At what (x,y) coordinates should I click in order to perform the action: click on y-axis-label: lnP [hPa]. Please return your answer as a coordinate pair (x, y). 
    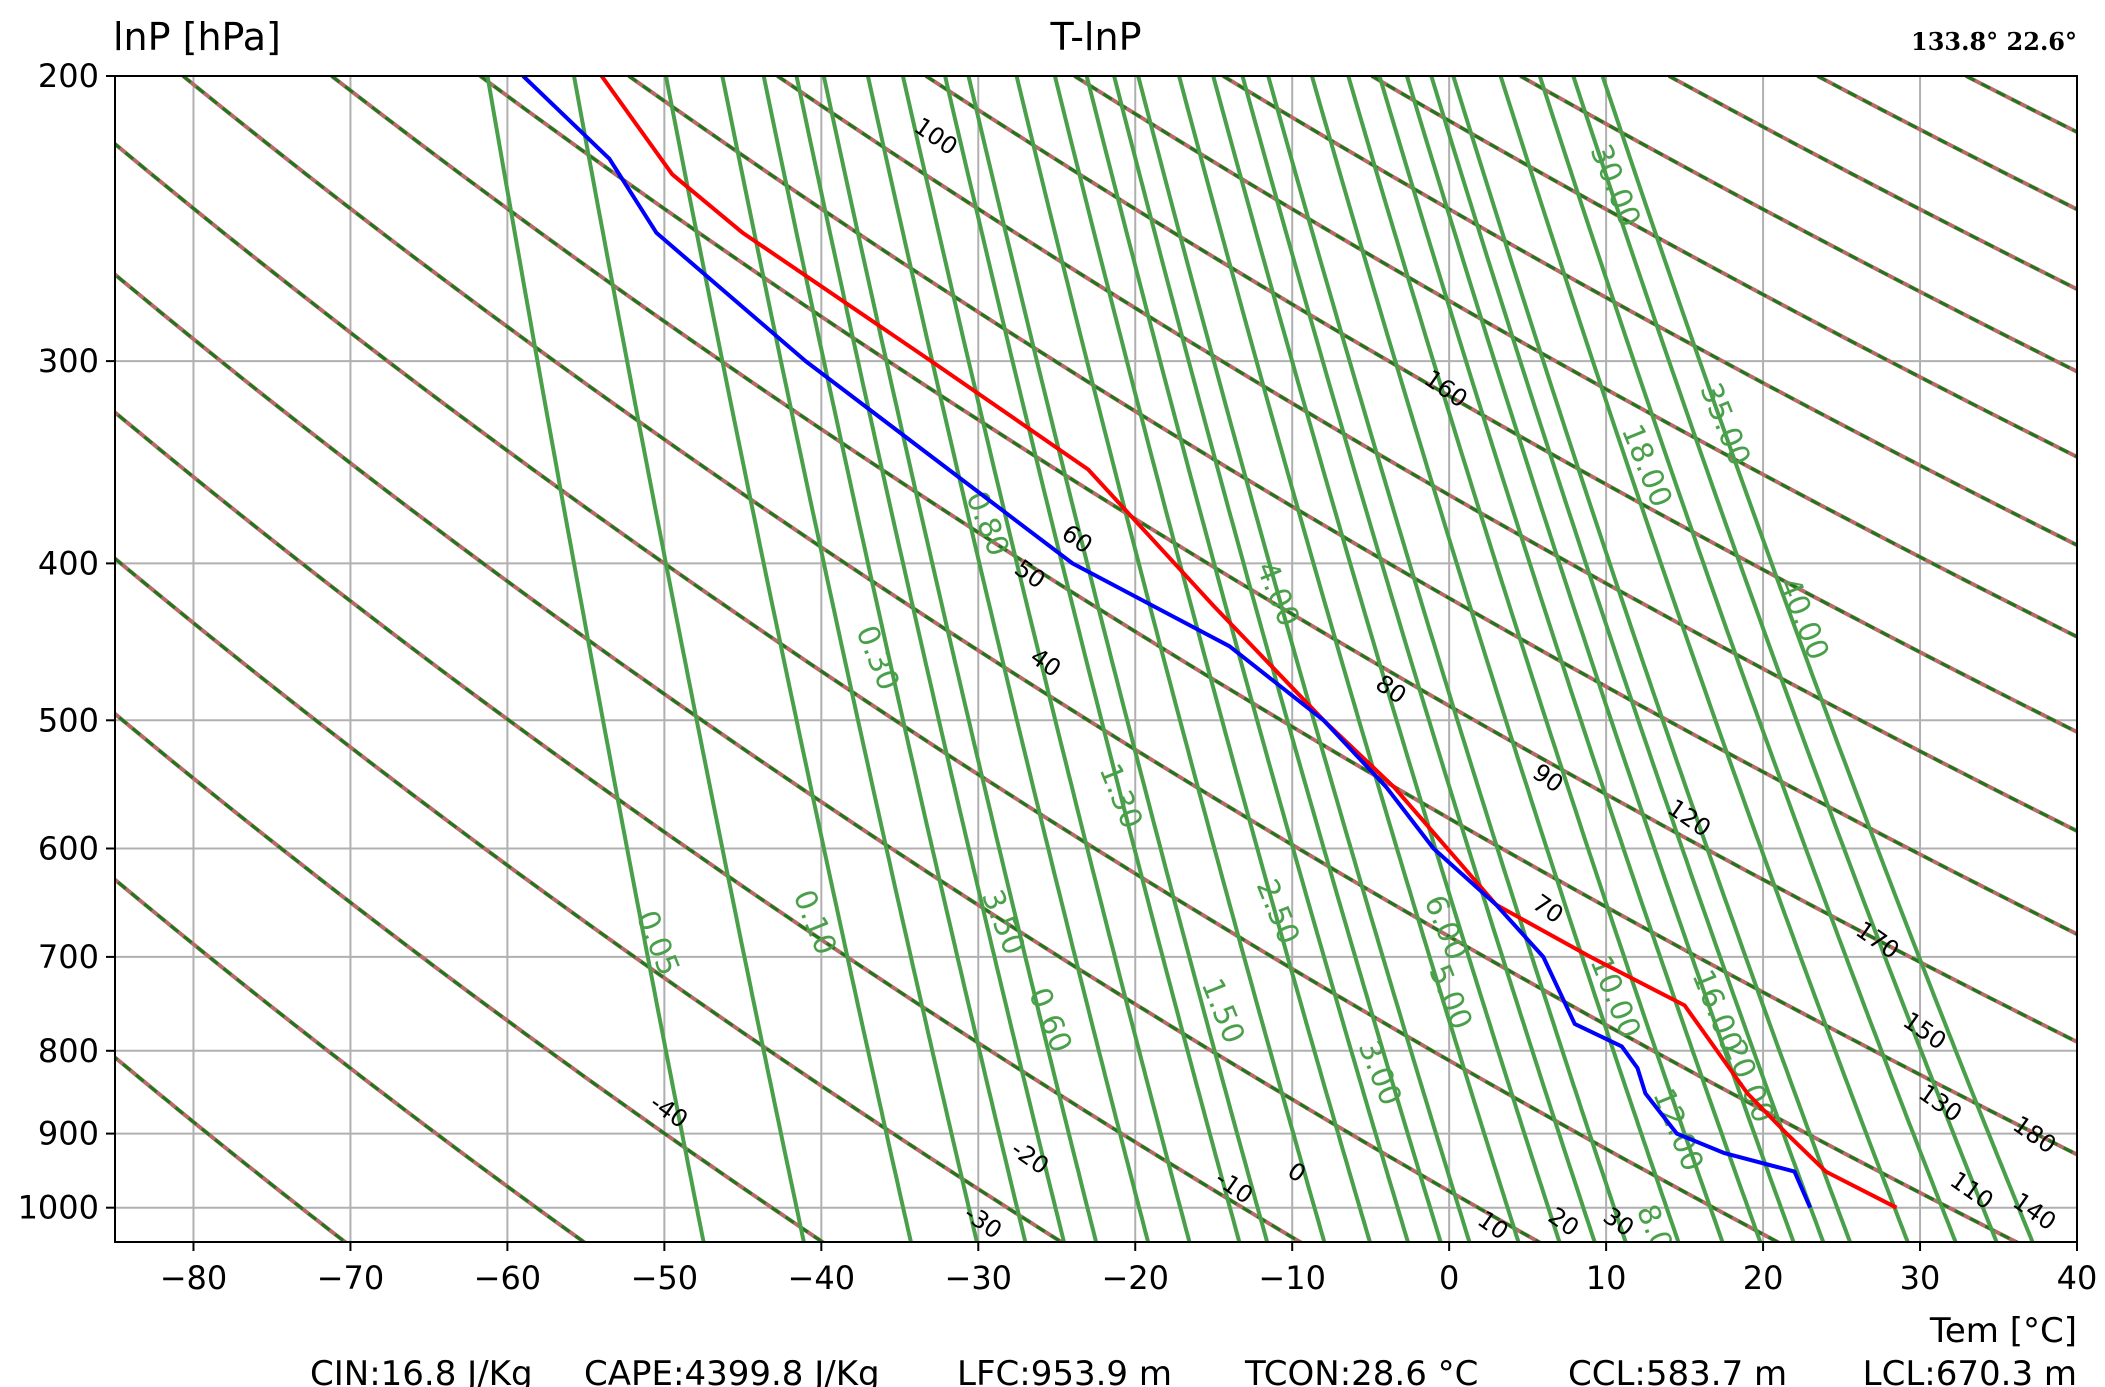
    Looking at the image, I should click on (197, 37).